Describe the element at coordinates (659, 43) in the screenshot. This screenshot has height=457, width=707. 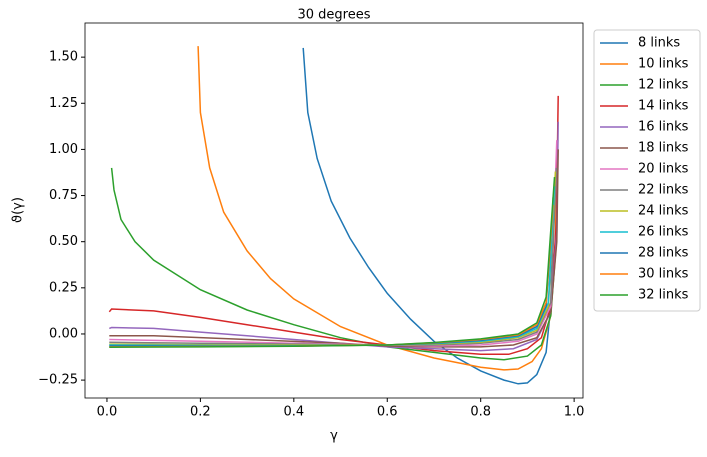
I see `legend-label: 8 links` at that location.